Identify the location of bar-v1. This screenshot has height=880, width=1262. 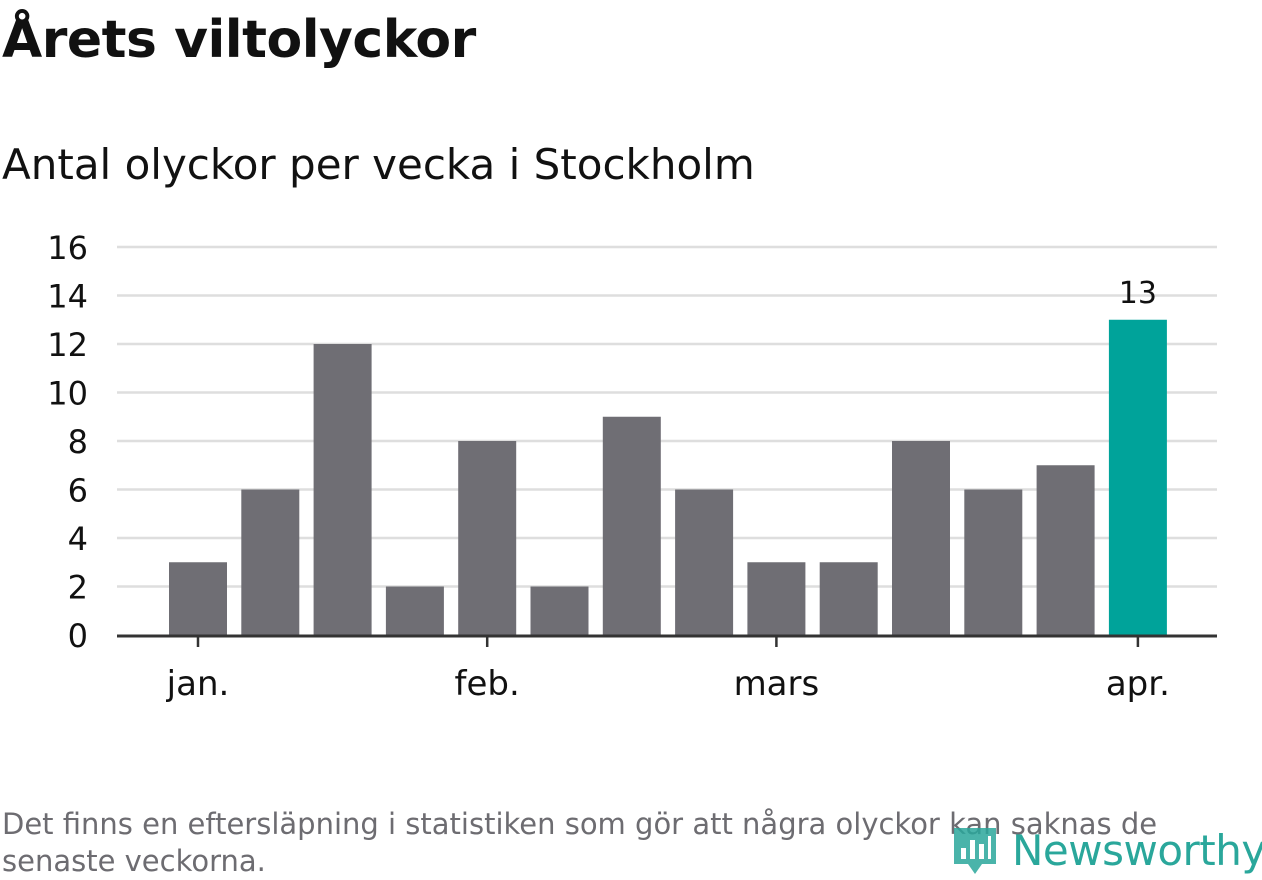
(198, 598).